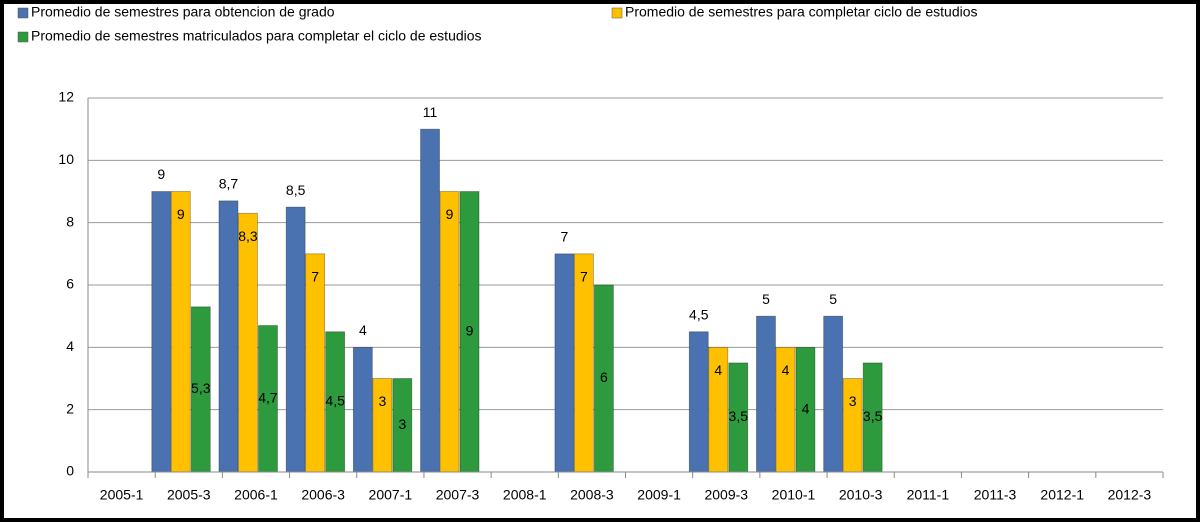 This screenshot has width=1200, height=522. I want to click on x-tick-label: 2010-1, so click(794, 495).